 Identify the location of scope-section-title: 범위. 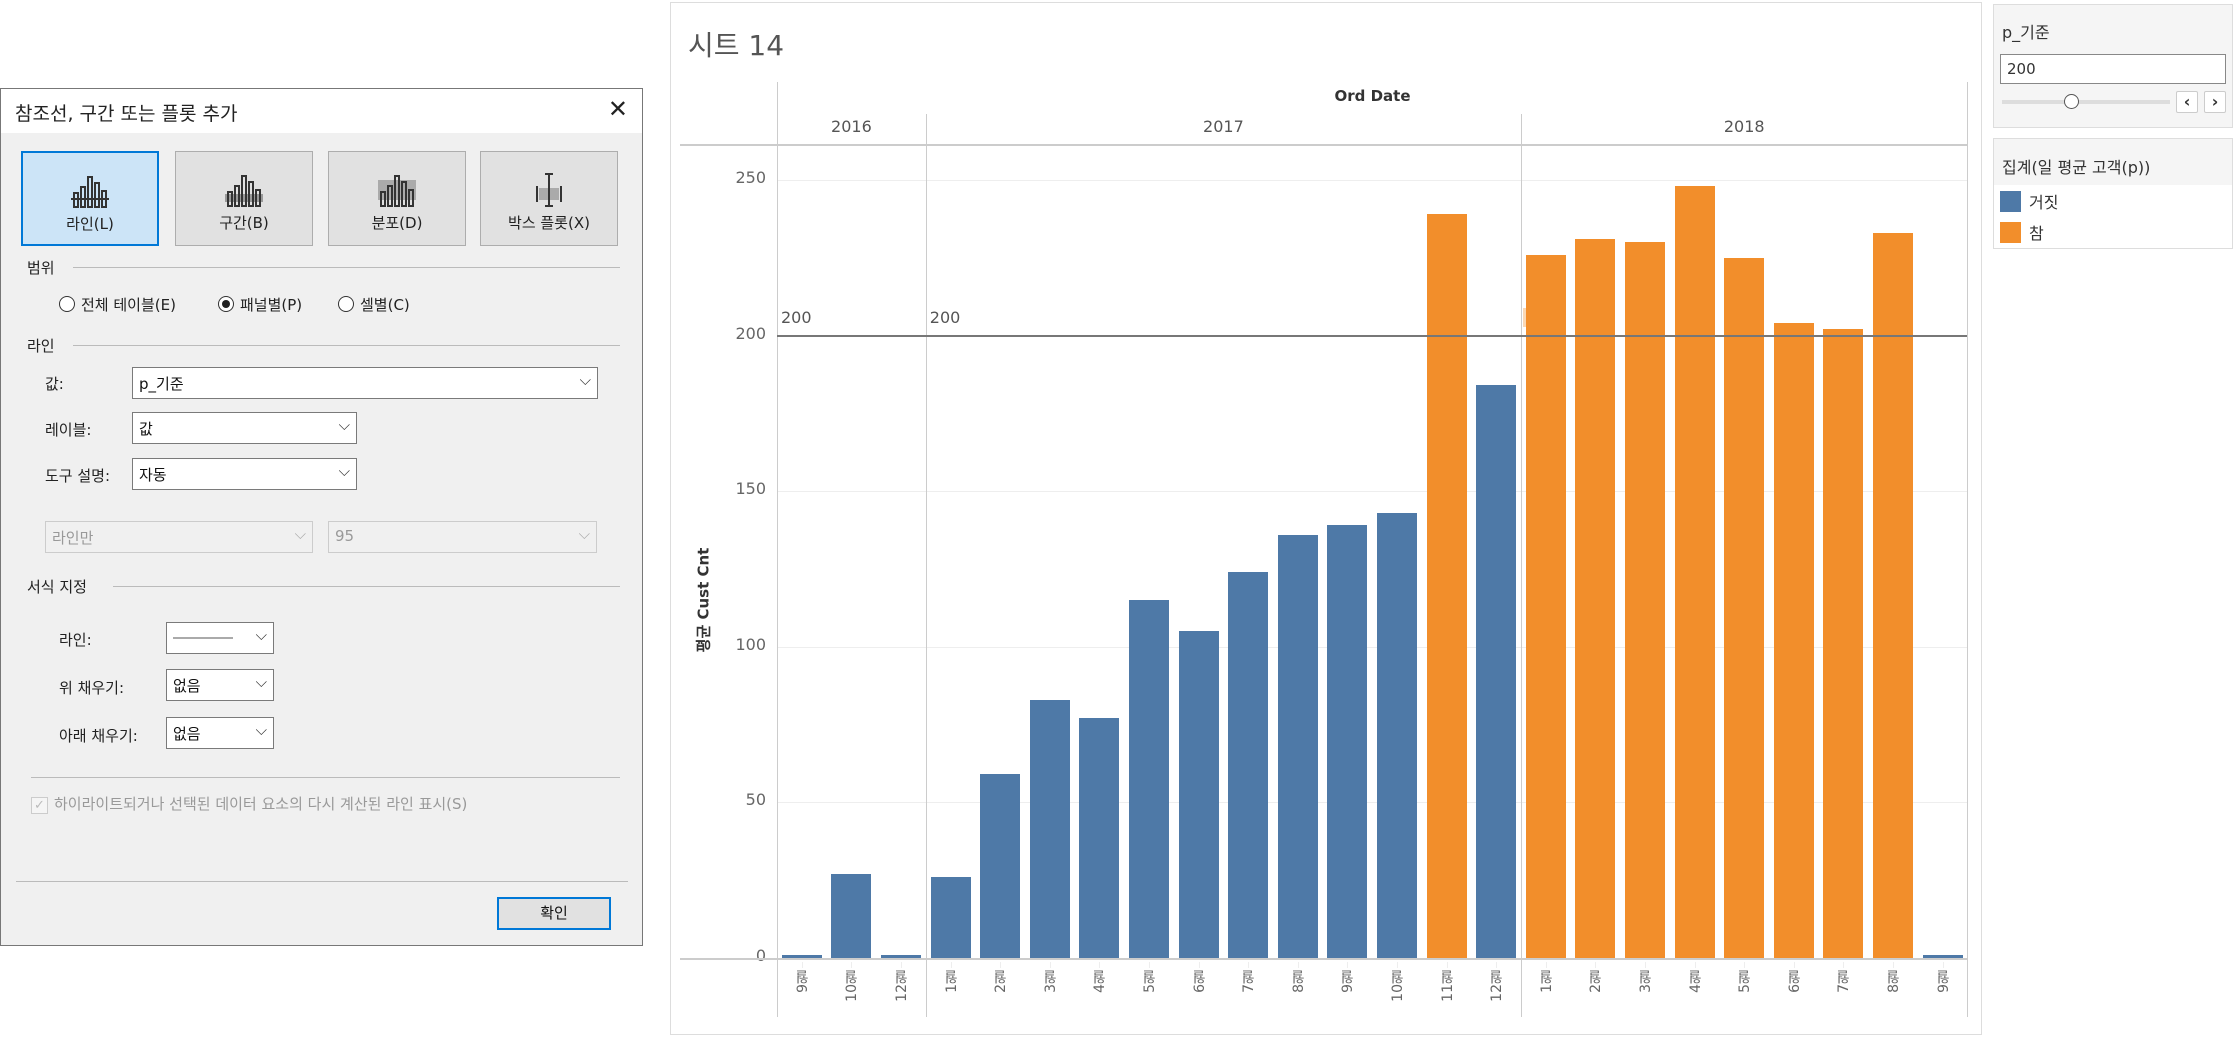
(41, 268).